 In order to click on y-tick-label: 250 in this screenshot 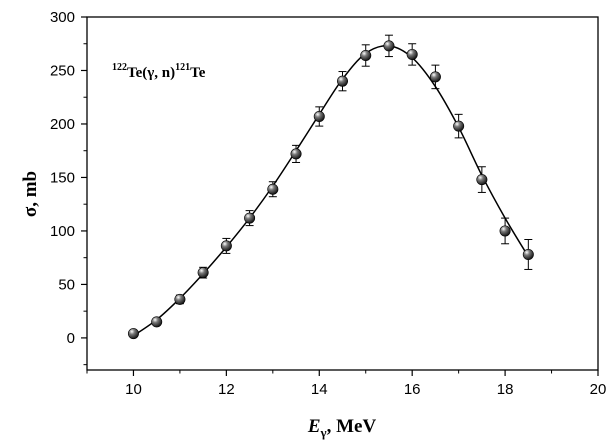, I will do `click(62, 70)`.